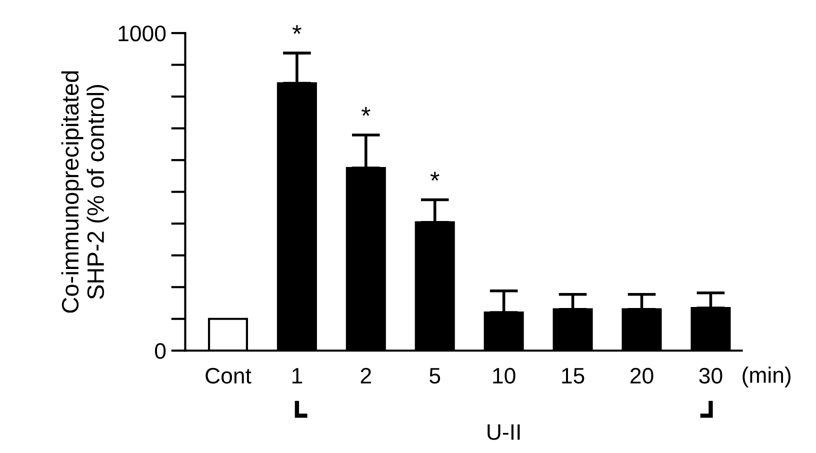  Describe the element at coordinates (365, 376) in the screenshot. I see `x-tick-label: 2` at that location.